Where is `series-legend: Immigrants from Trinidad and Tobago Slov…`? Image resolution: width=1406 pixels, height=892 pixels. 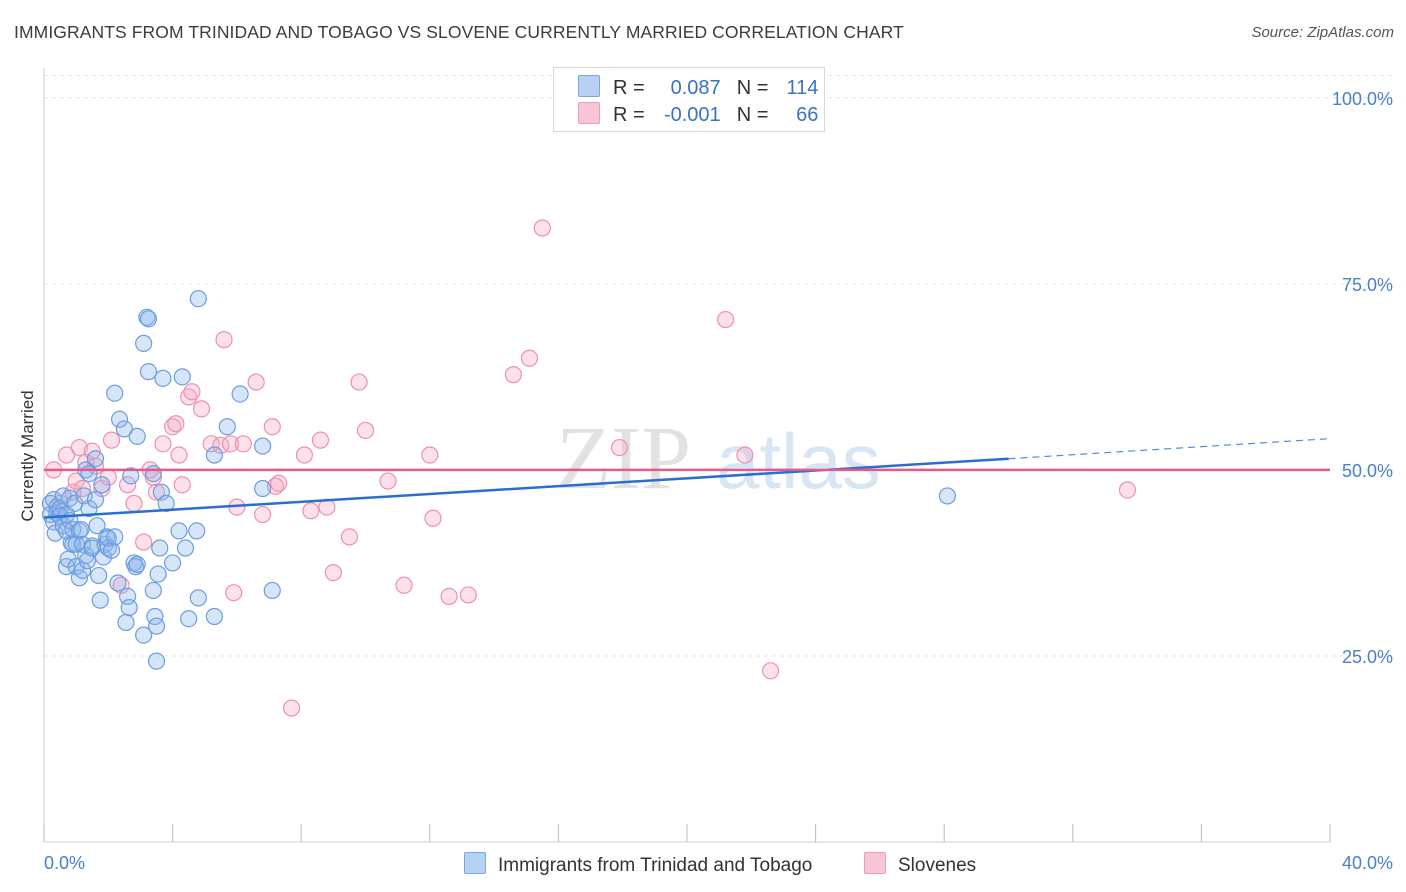
series-legend: Immigrants from Trinidad and Tobago Slov… is located at coordinates (703, 865).